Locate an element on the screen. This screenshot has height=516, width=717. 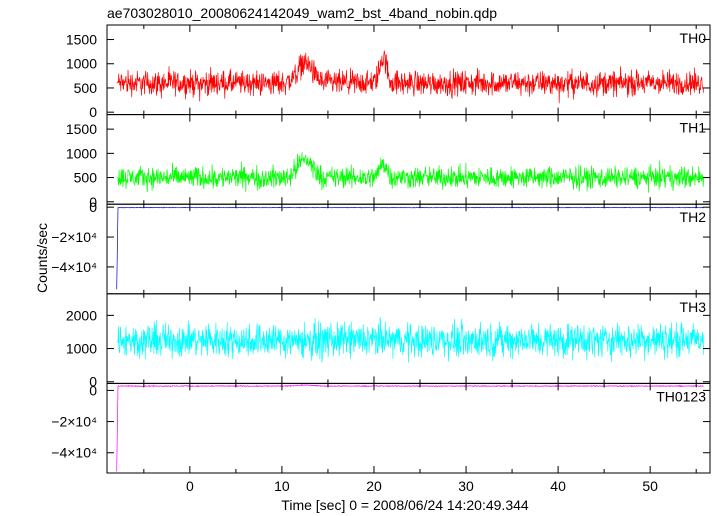
panel-label-th0123: TH0123 is located at coordinates (681, 396).